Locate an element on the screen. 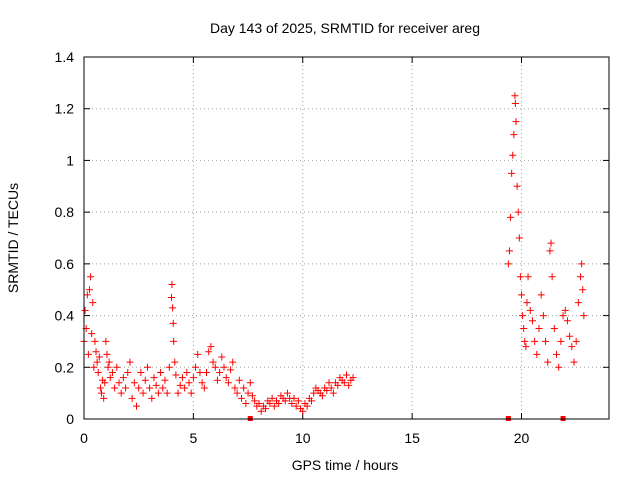 This screenshot has height=480, width=640. y-tick-label: 1 is located at coordinates (70, 160).